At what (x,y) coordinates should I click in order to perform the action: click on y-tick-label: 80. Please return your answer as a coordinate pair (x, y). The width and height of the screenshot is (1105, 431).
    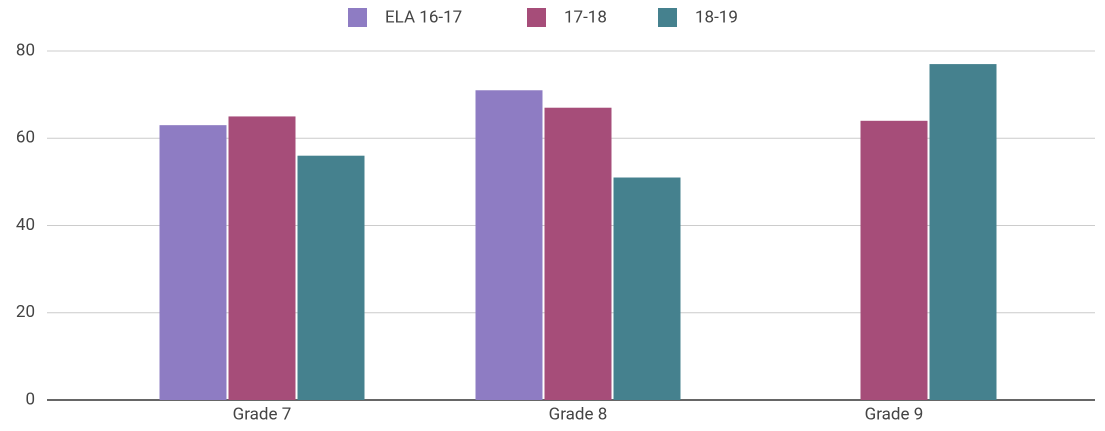
    Looking at the image, I should click on (25, 50).